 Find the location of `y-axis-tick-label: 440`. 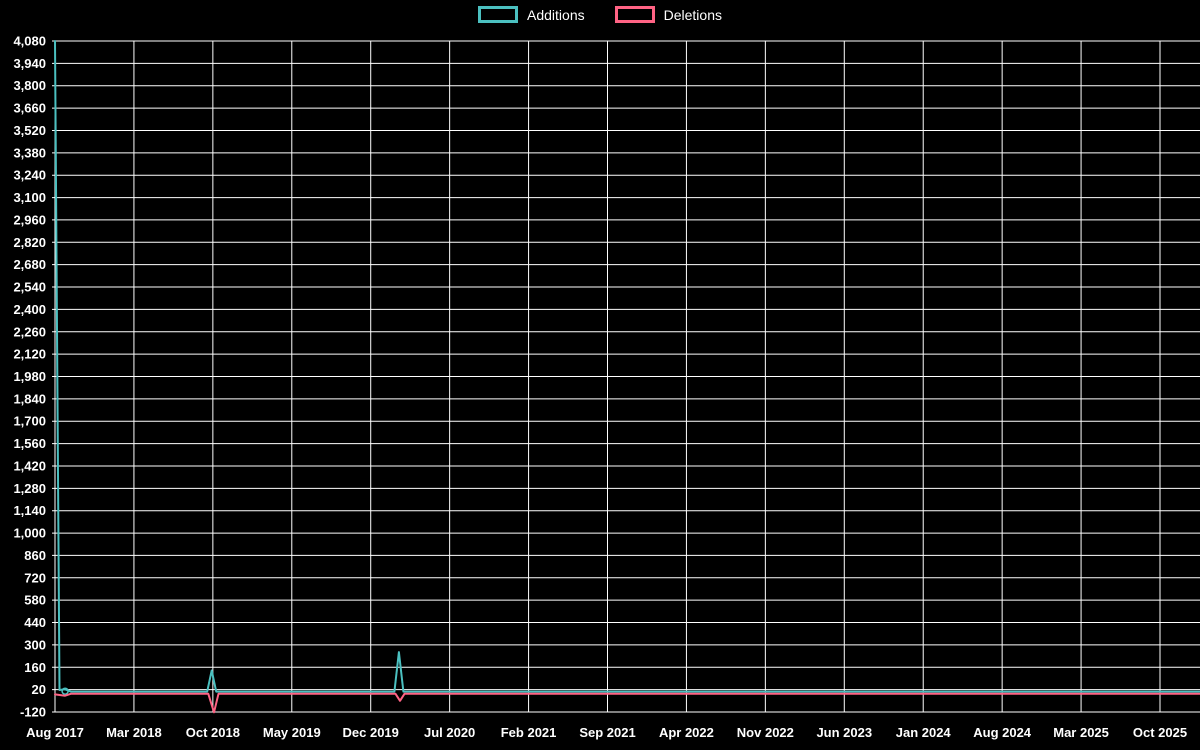

y-axis-tick-label: 440 is located at coordinates (35, 622).